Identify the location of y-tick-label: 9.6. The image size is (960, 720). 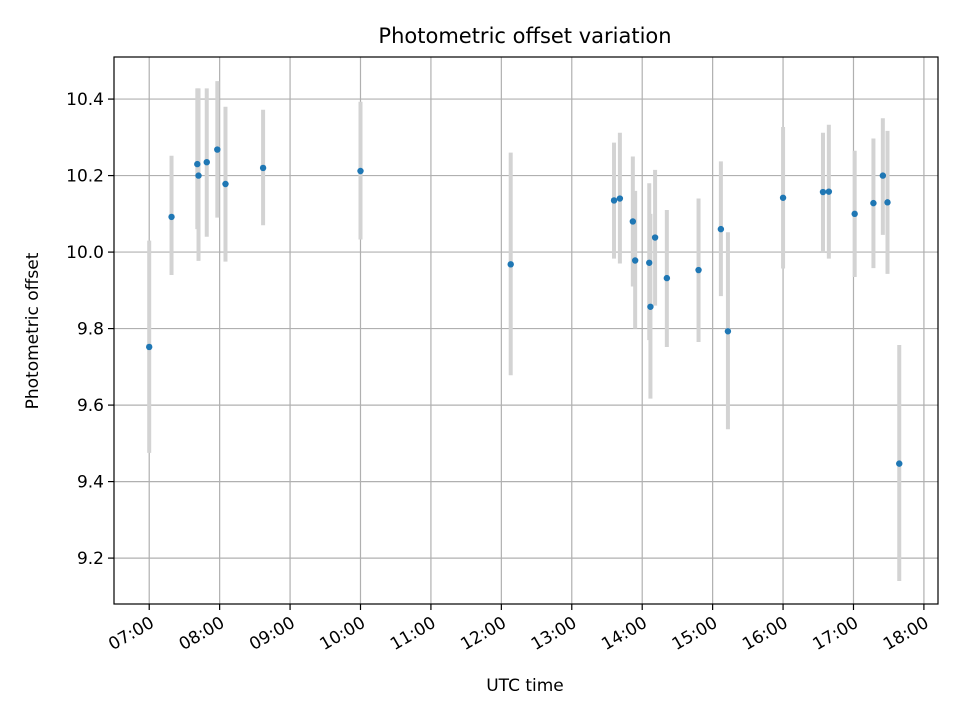
(90, 406).